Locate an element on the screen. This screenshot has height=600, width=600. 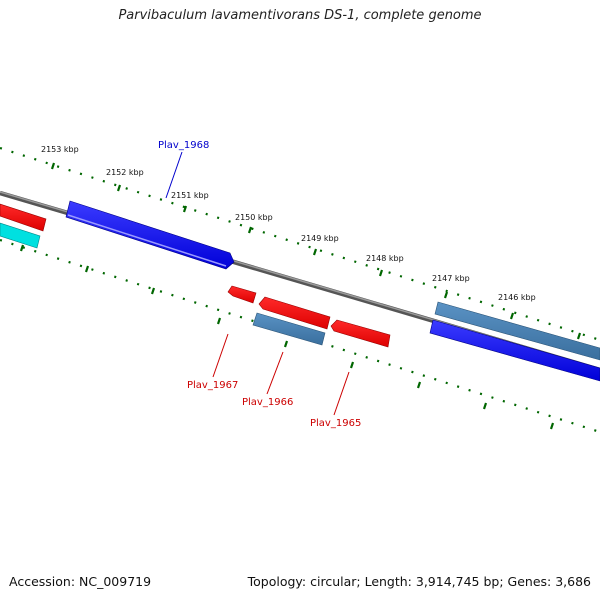
gene-blue-right is located at coordinates (514, 350).